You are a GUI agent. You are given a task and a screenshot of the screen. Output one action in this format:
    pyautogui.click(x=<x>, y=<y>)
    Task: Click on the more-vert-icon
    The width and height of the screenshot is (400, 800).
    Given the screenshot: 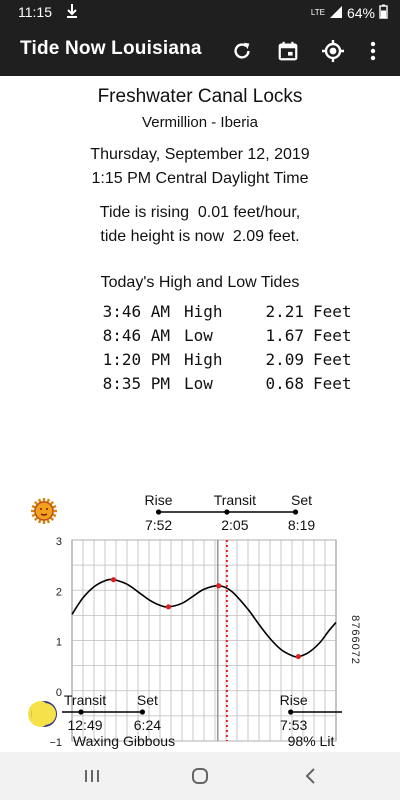 What is the action you would take?
    pyautogui.click(x=373, y=51)
    